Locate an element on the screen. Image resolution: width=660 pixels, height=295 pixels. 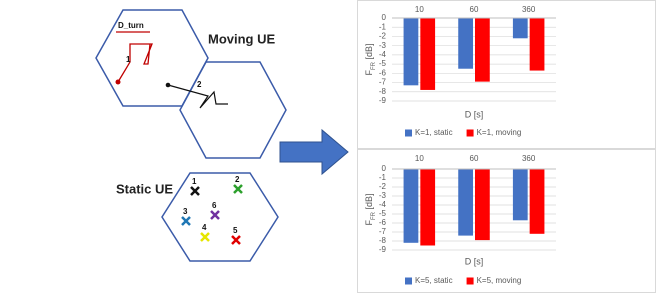
legend-label: K=5, static is located at coordinates (434, 280).